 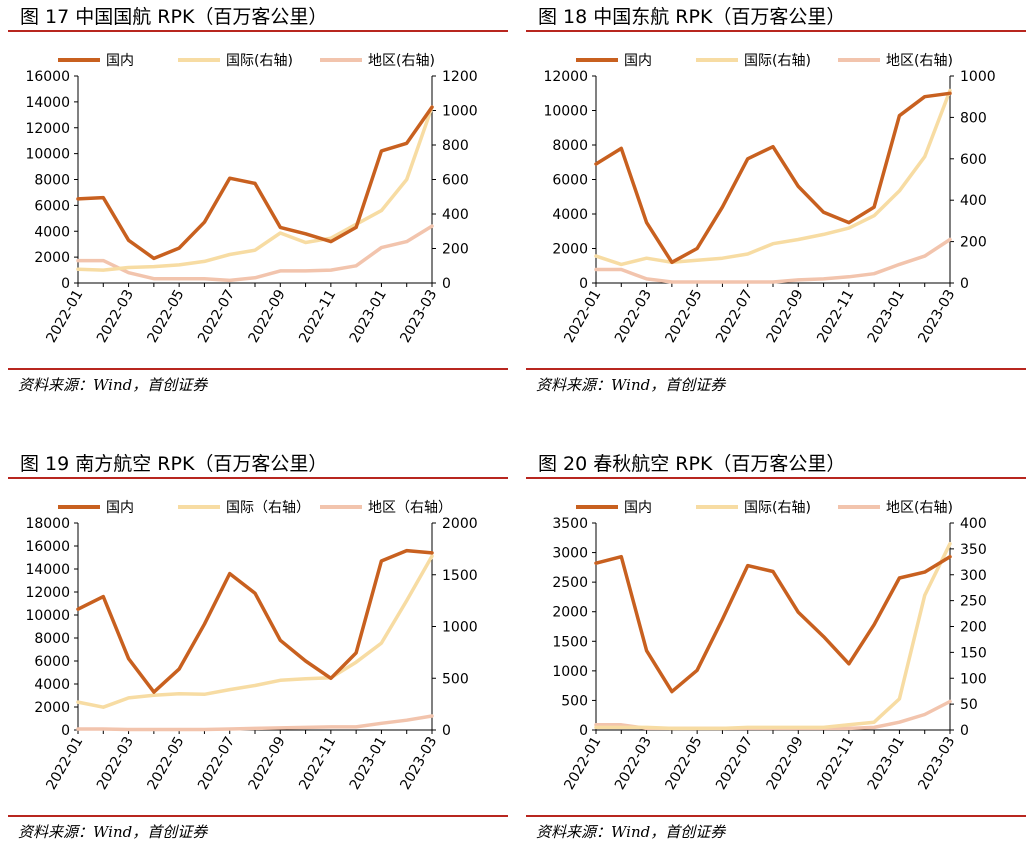 I want to click on left-y-tick-label: 2500, so click(x=570, y=583).